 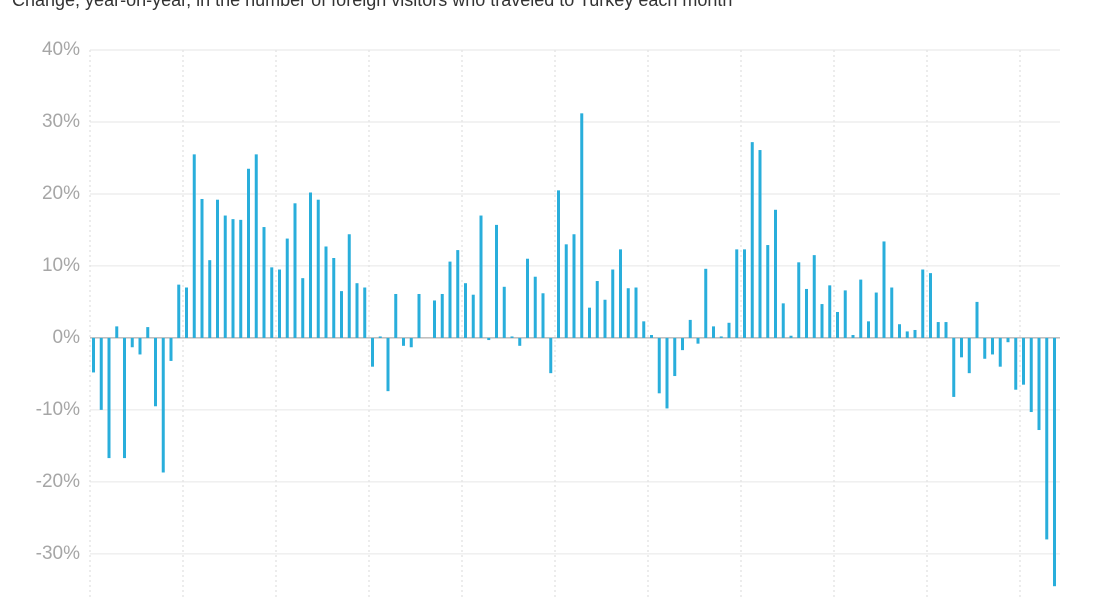 What do you see at coordinates (58, 553) in the screenshot?
I see `y-tick-label: -30%` at bounding box center [58, 553].